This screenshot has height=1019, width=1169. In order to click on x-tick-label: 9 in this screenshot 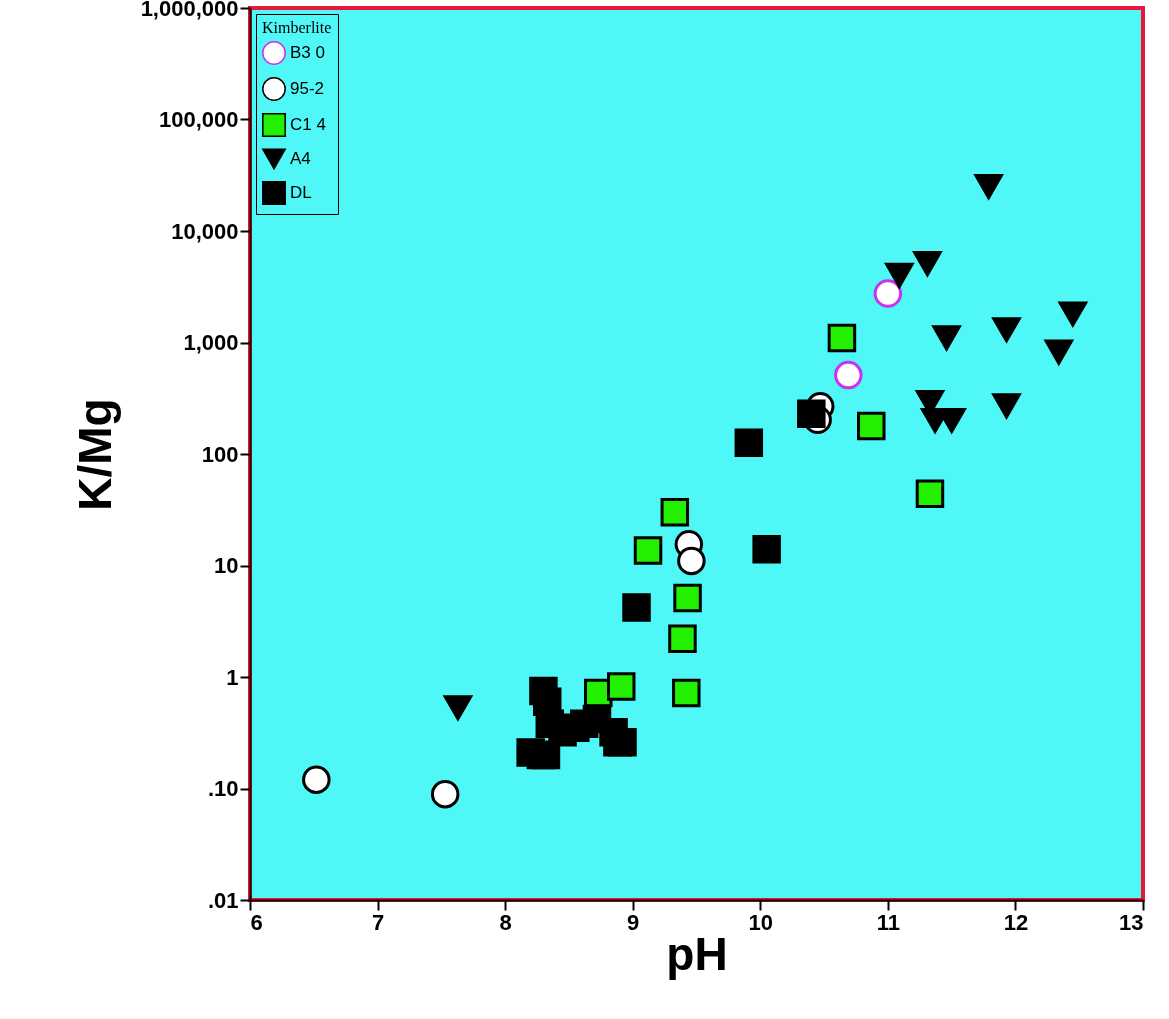, I will do `click(633, 922)`.